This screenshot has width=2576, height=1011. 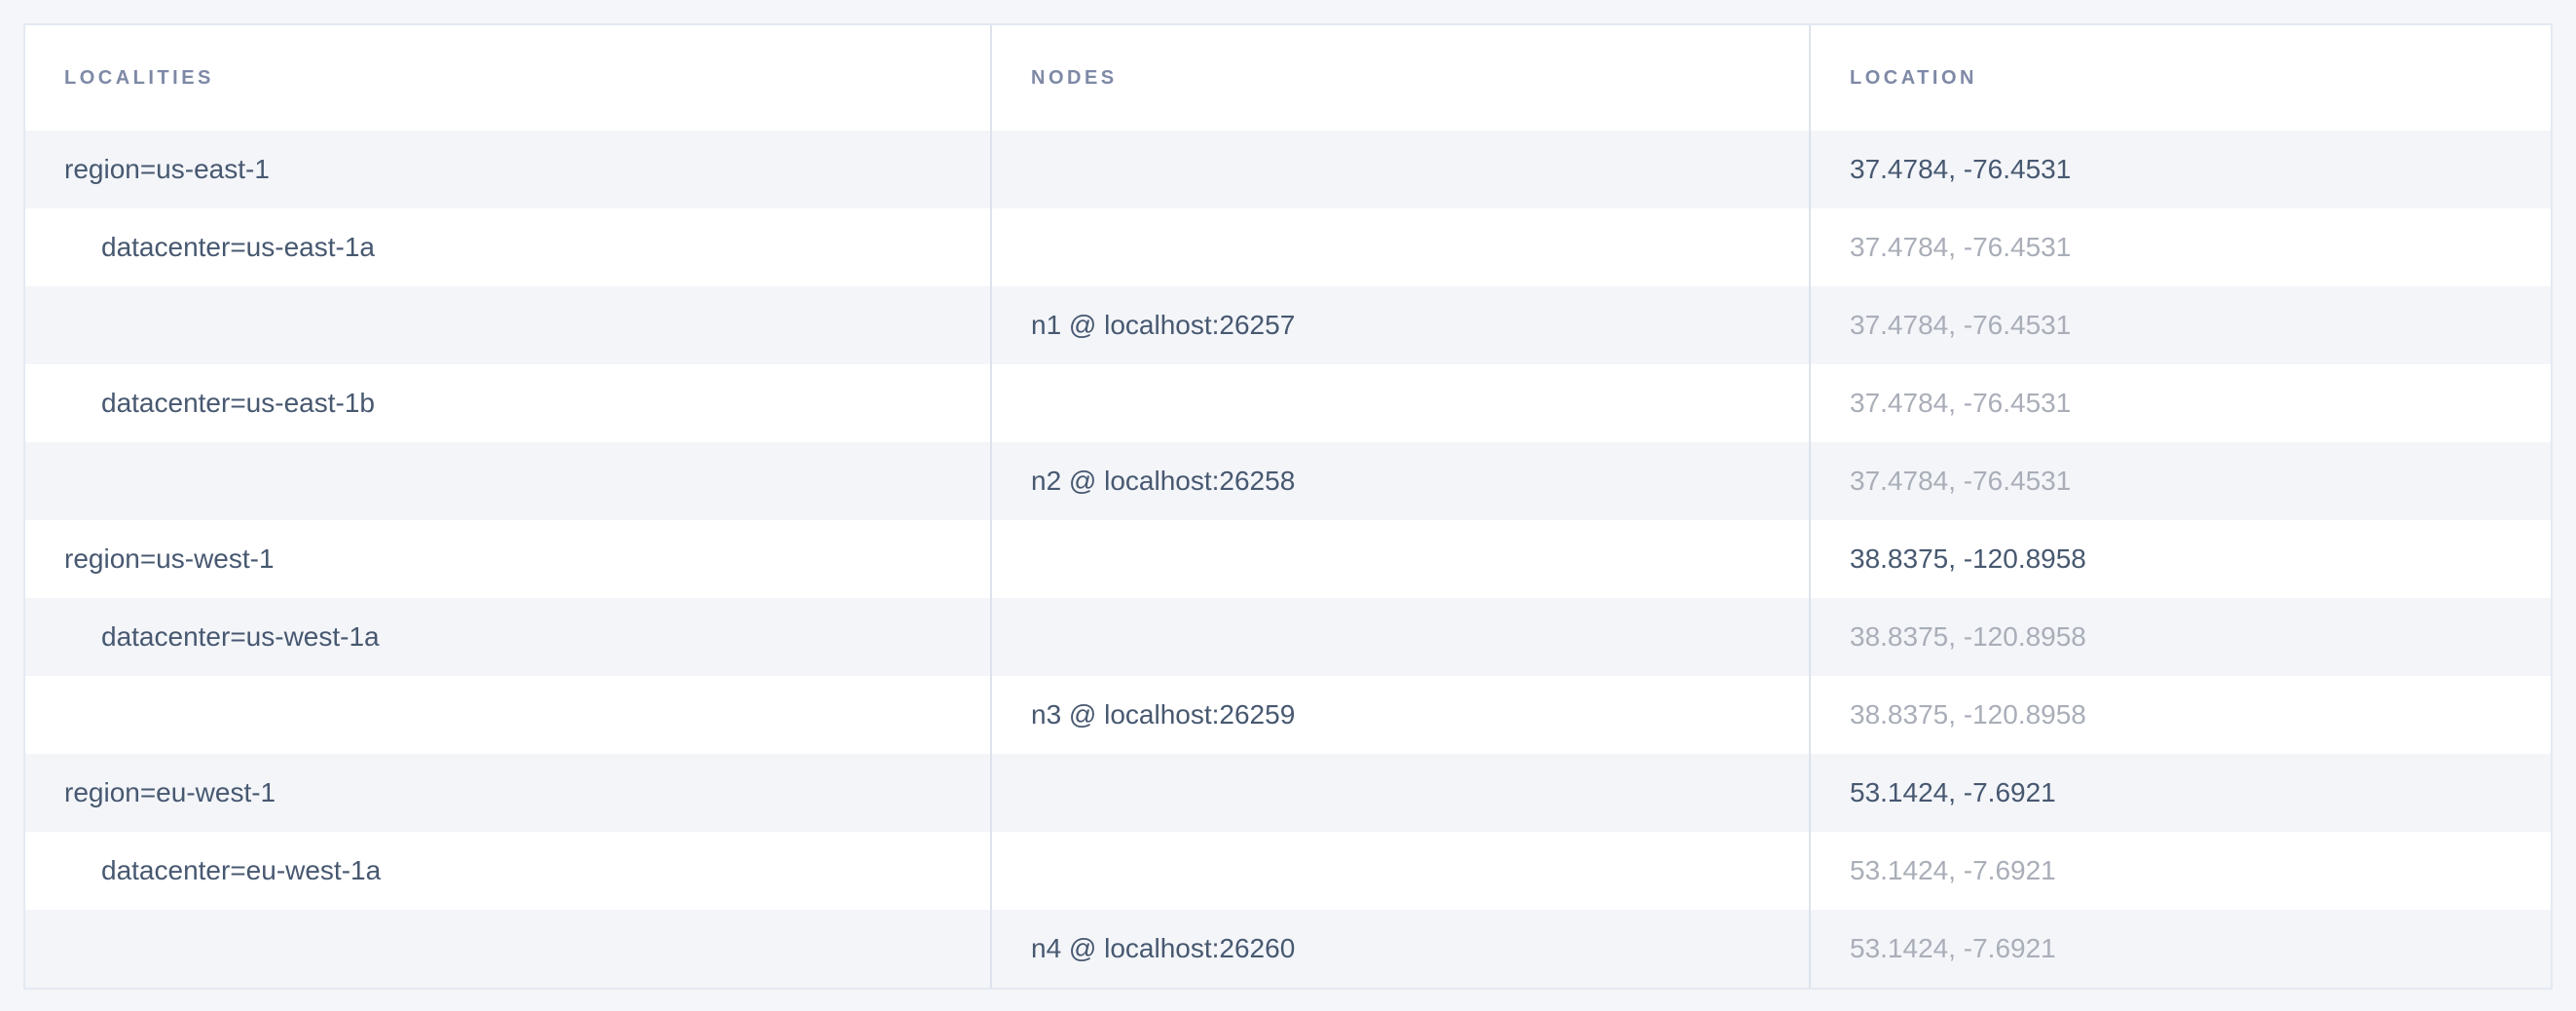 What do you see at coordinates (241, 870) in the screenshot?
I see `locality-label: datacenter=eu-west-1a` at bounding box center [241, 870].